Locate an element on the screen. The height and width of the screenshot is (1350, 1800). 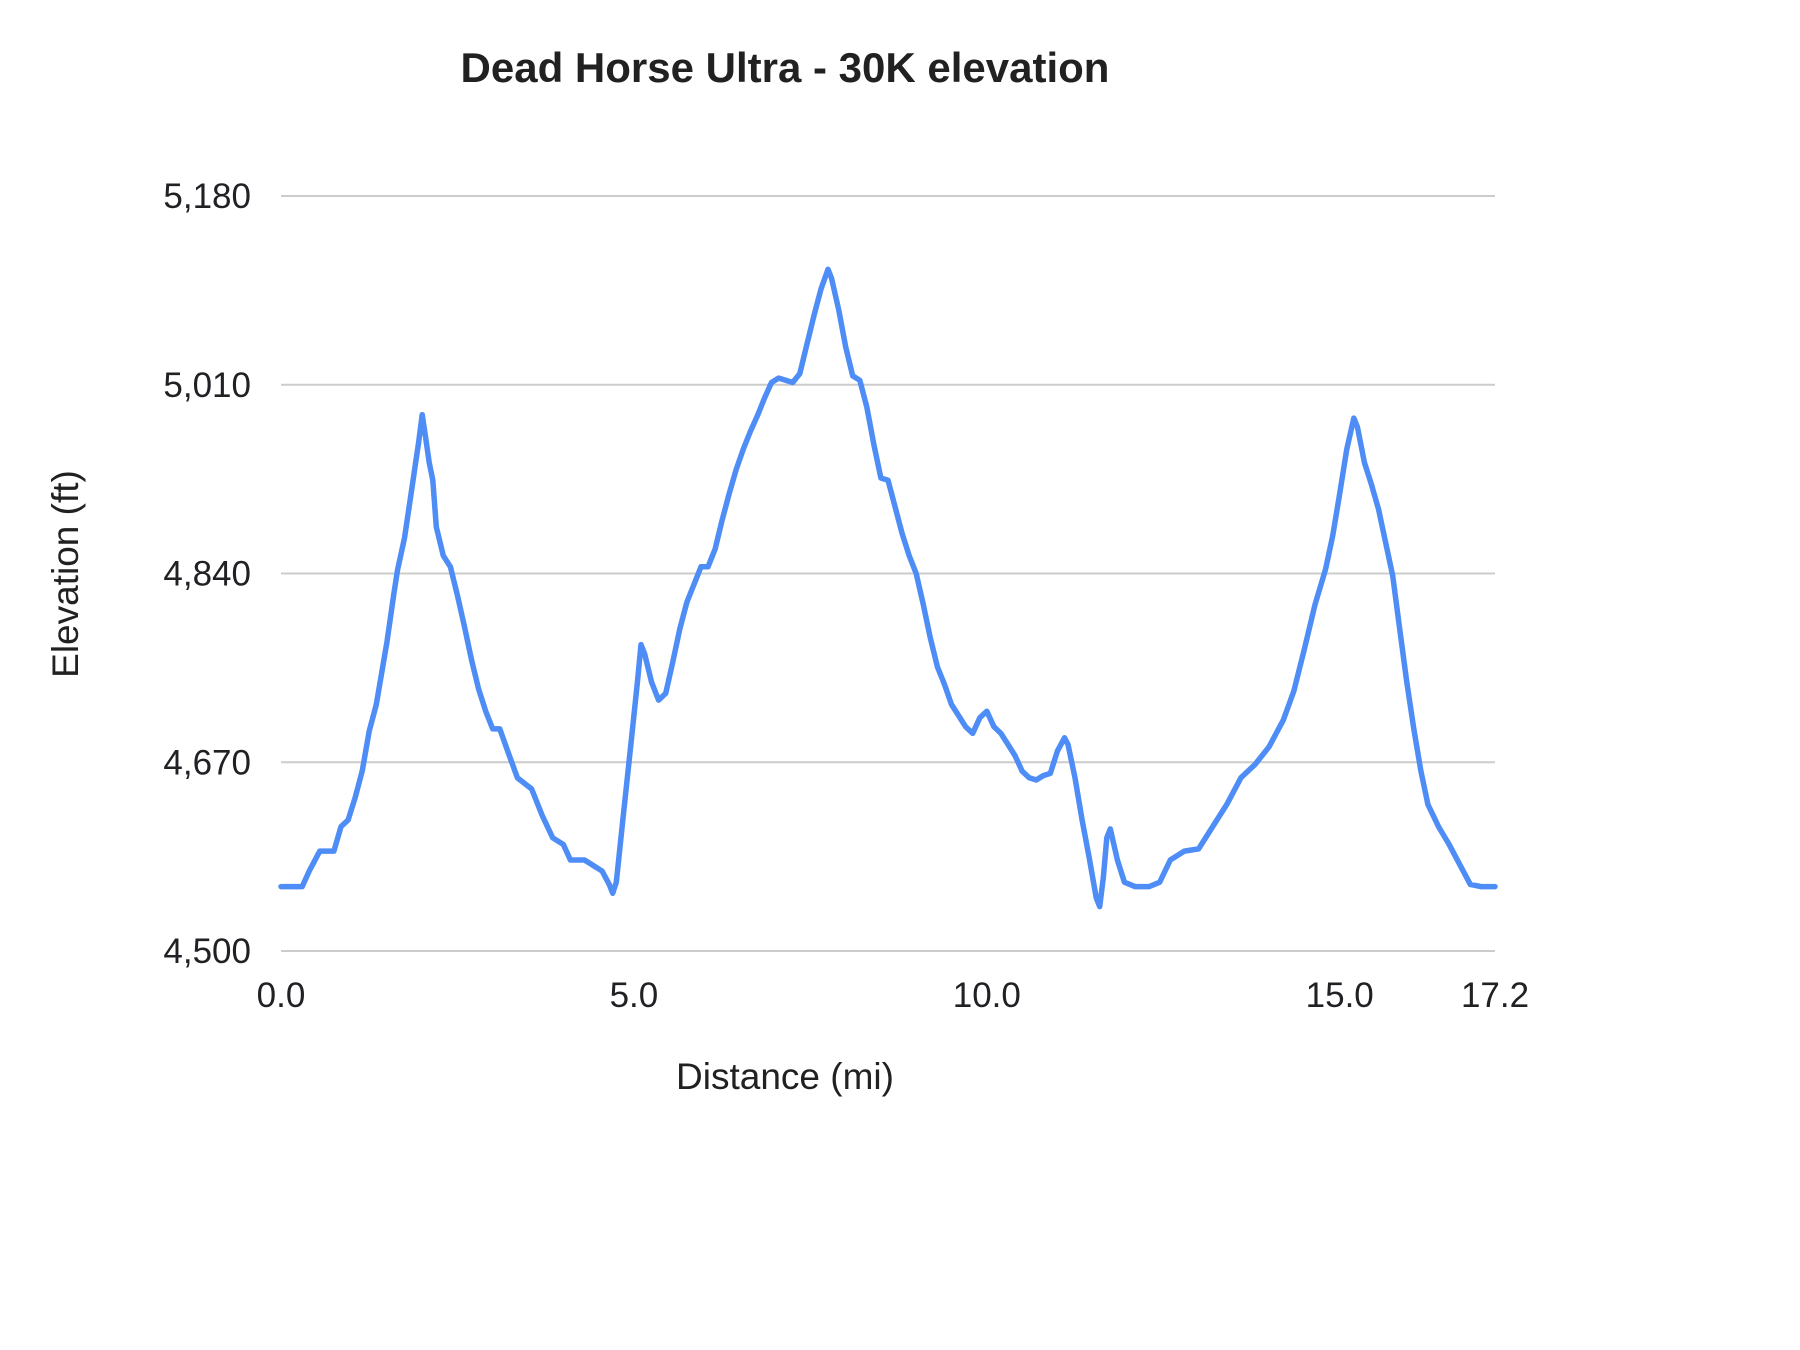
x-axis-title: Distance (mi) is located at coordinates (785, 1076).